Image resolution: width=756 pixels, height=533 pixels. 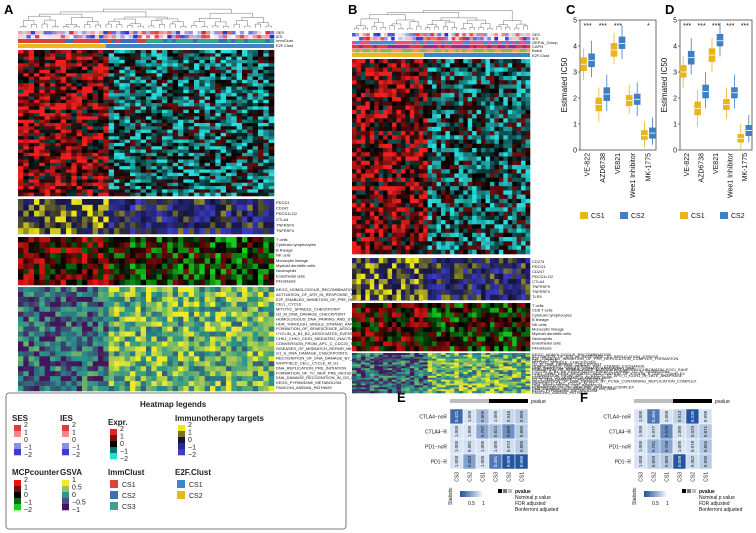 I want to click on panel-a-mcp-cell-label: Neutrophils, so click(x=286, y=270).